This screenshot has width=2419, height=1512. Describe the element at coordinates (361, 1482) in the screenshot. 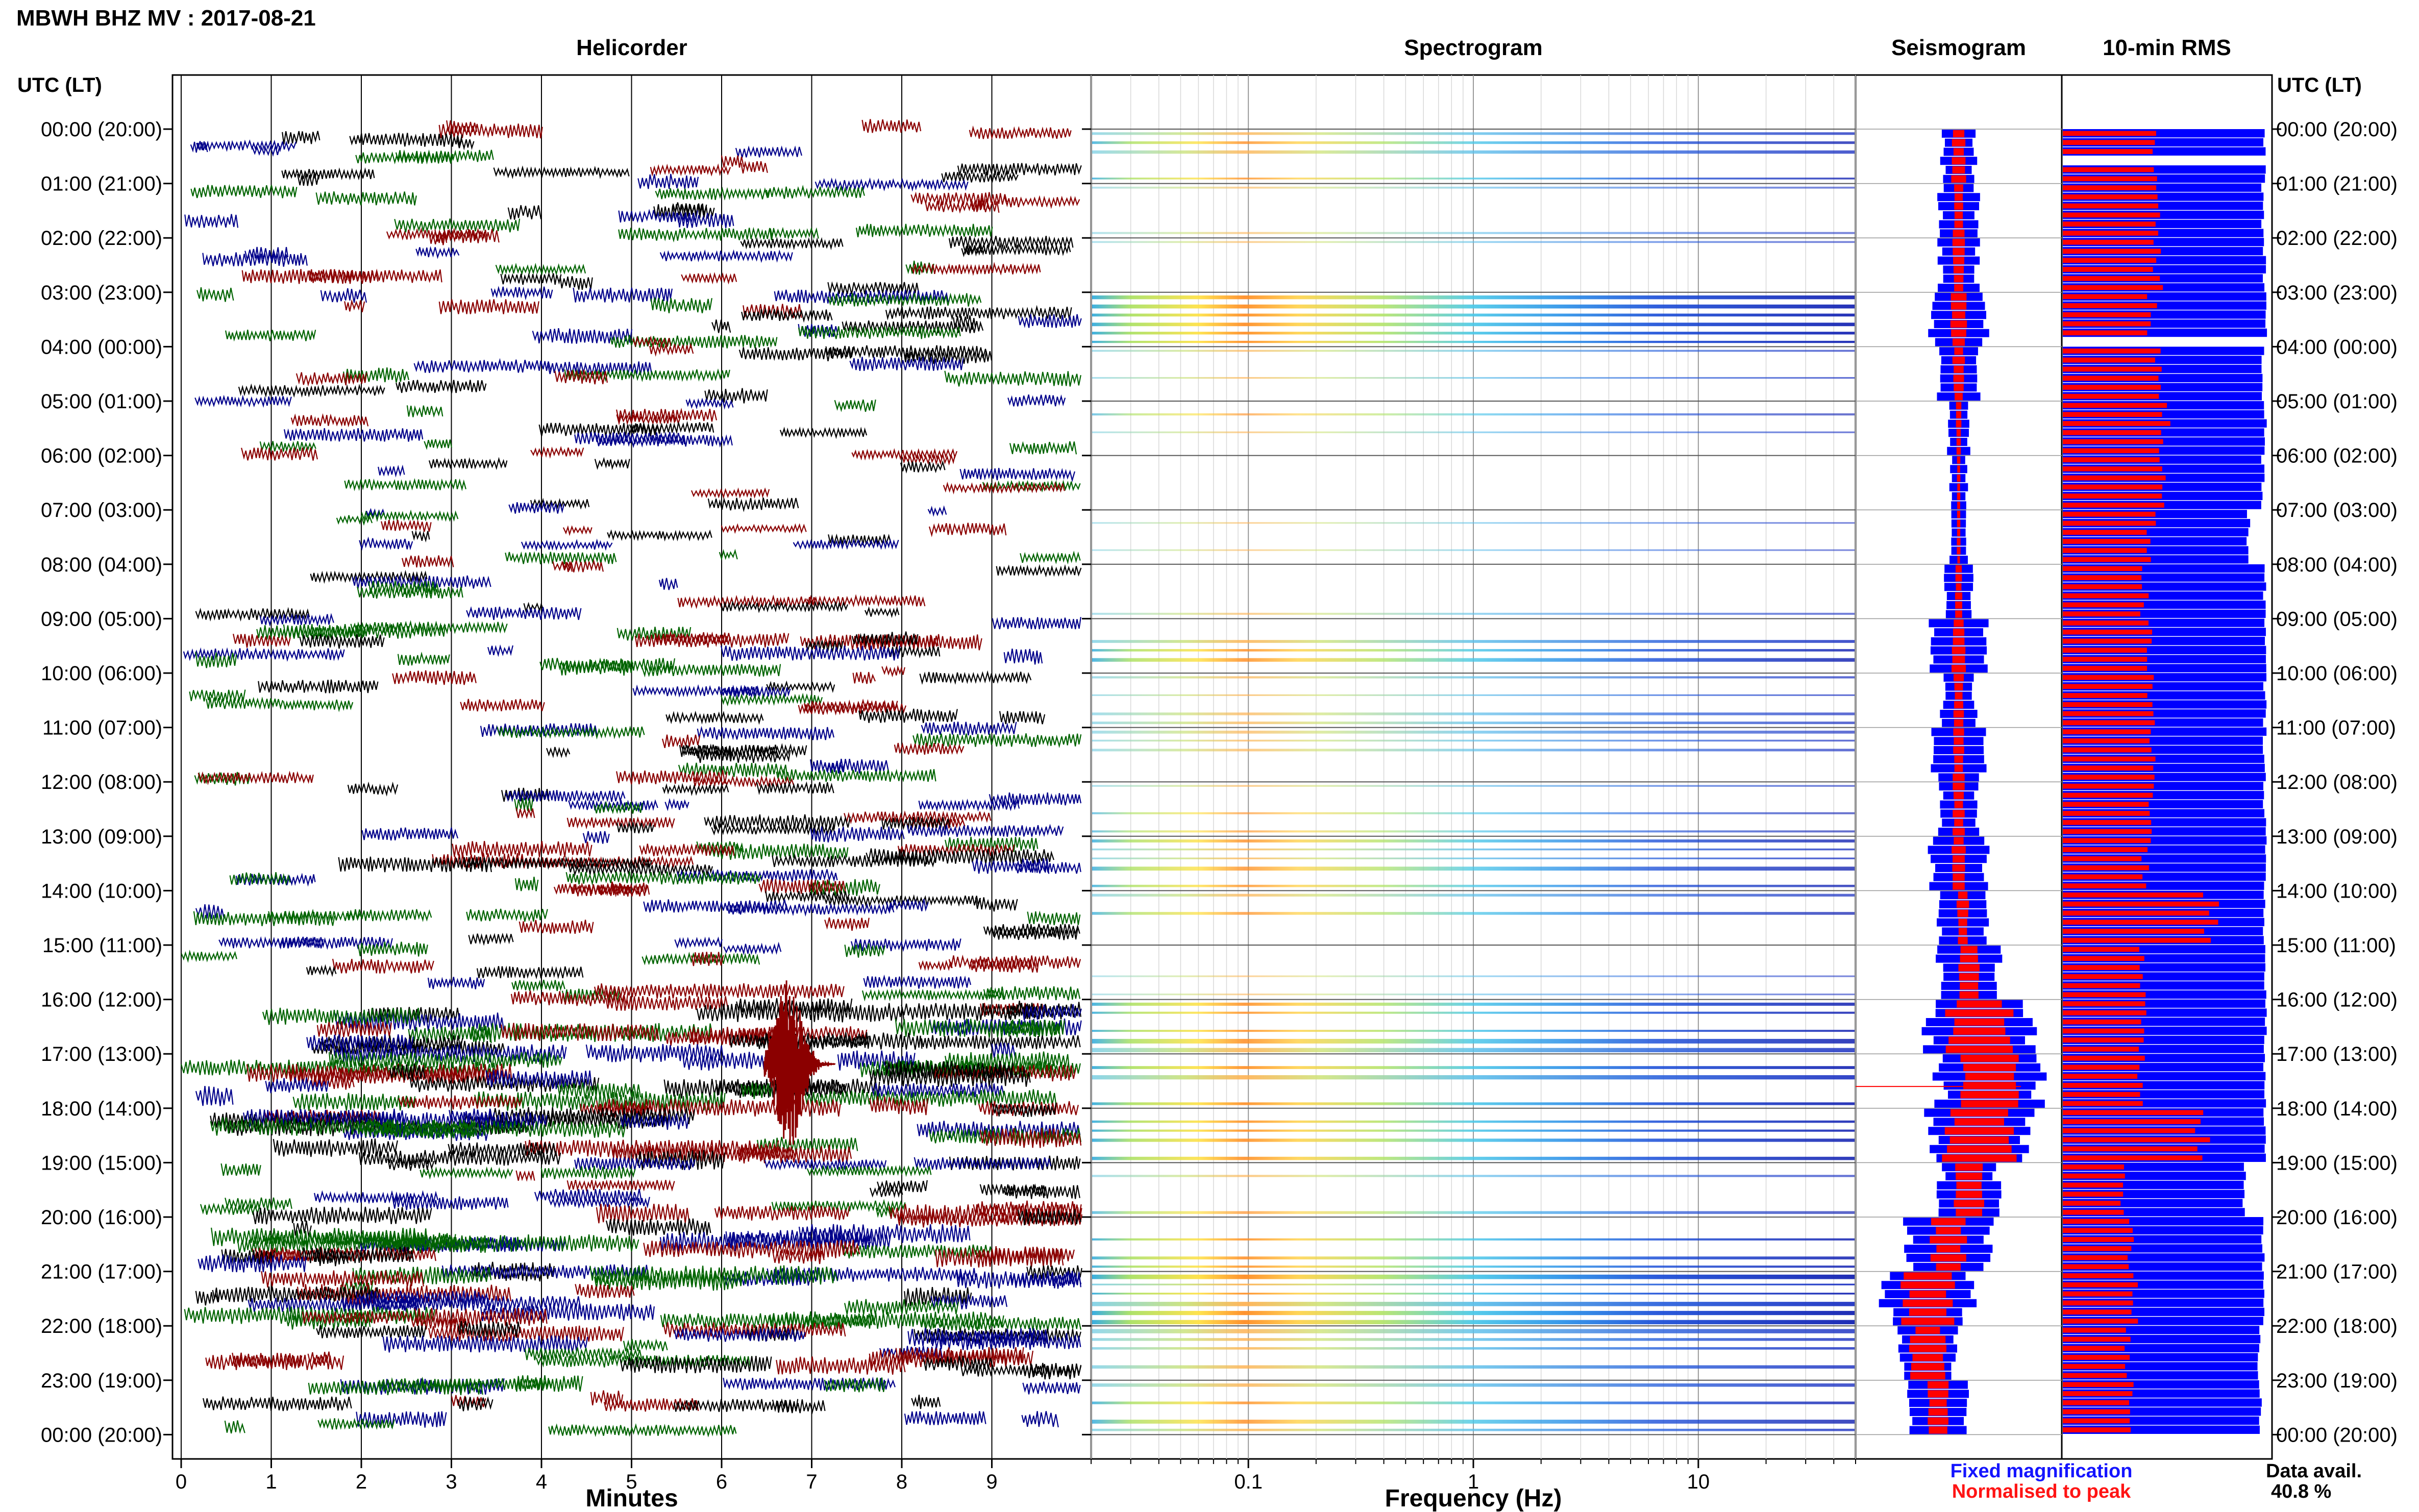

I see `minute-tick-label: 2` at that location.